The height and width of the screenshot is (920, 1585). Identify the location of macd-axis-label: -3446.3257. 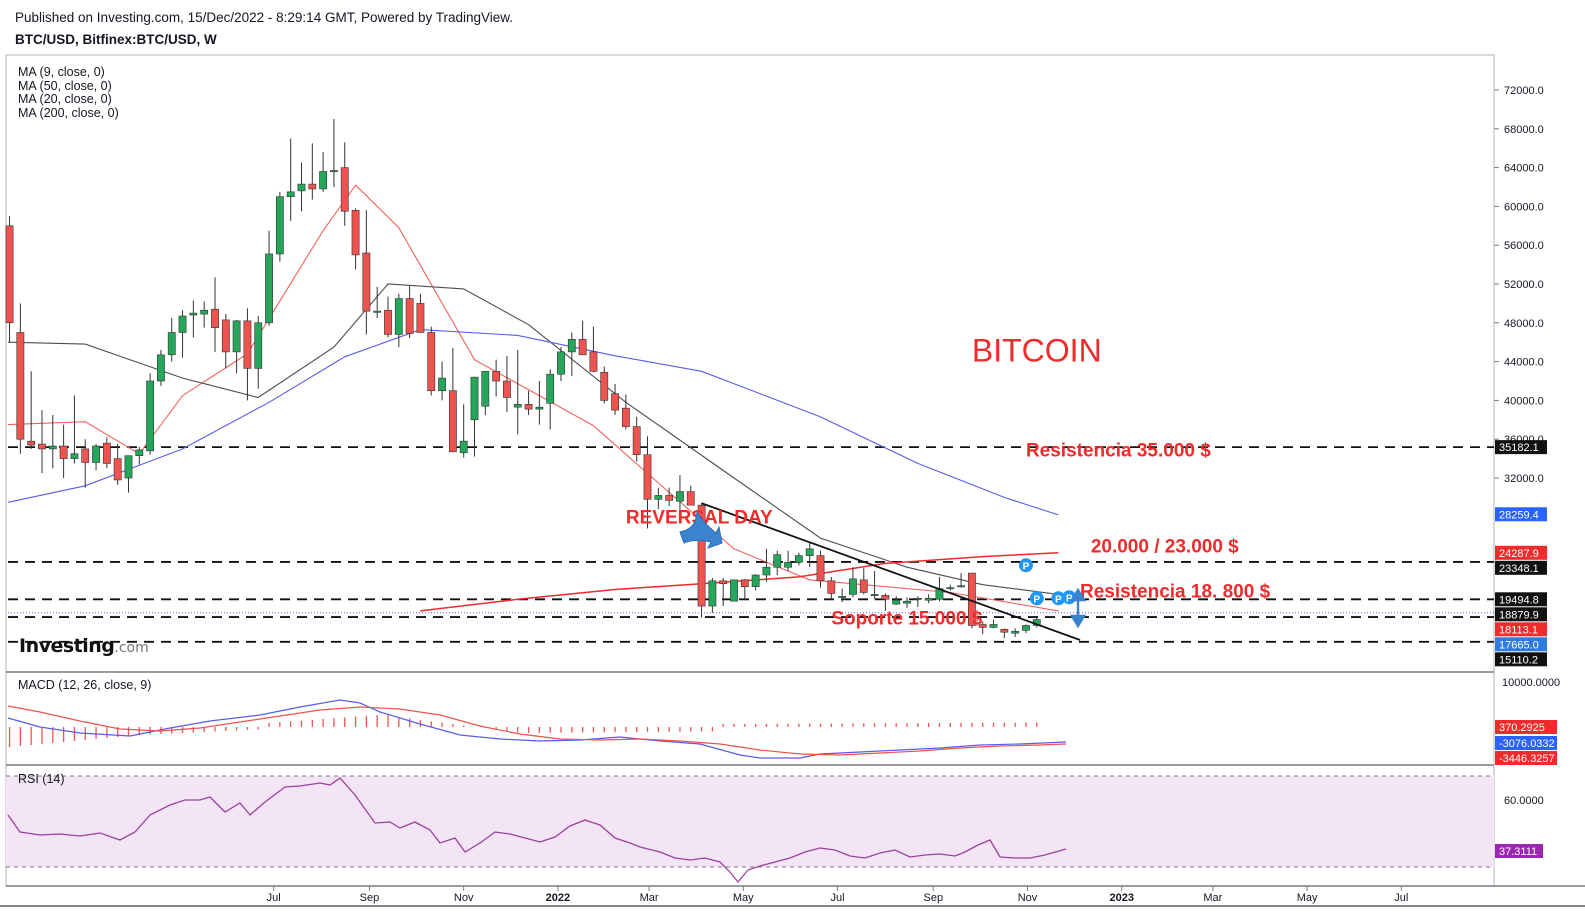
(1527, 759).